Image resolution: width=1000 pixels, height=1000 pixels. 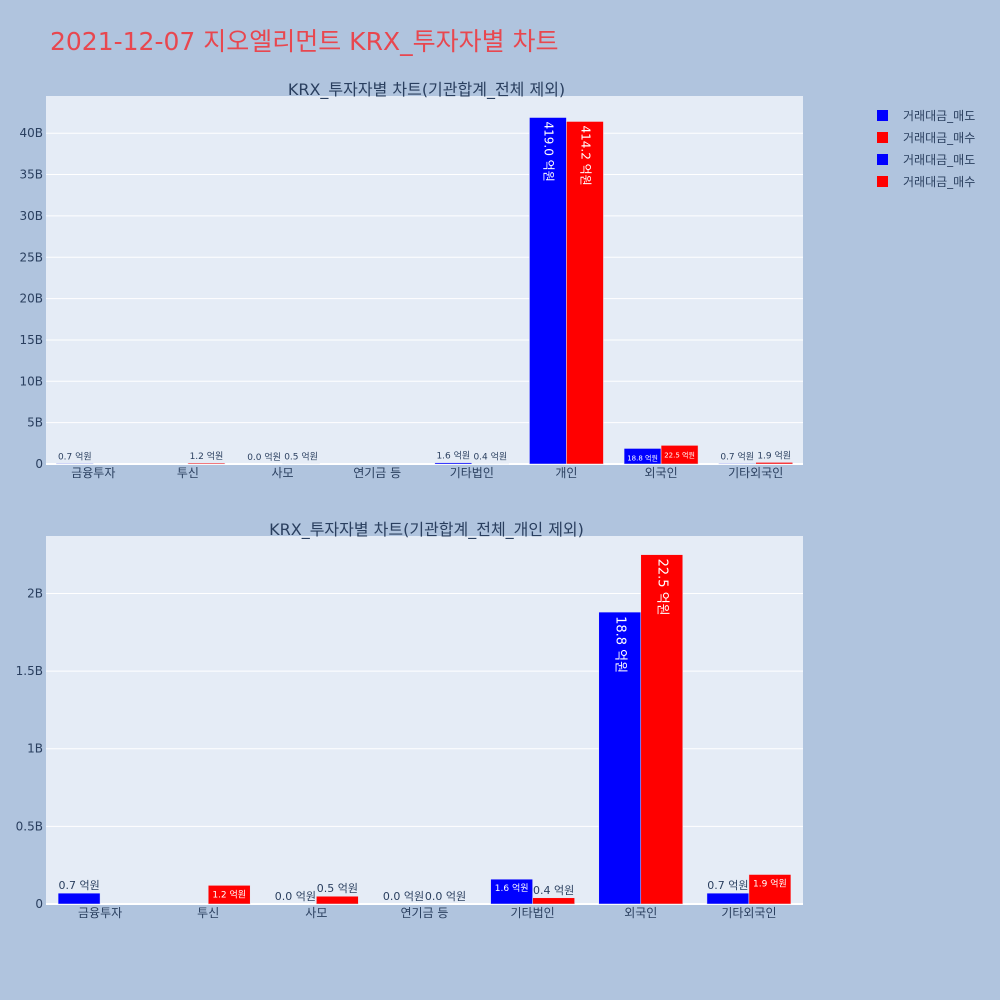 What do you see at coordinates (548, 152) in the screenshot?
I see `data-label: 419.0 억원` at bounding box center [548, 152].